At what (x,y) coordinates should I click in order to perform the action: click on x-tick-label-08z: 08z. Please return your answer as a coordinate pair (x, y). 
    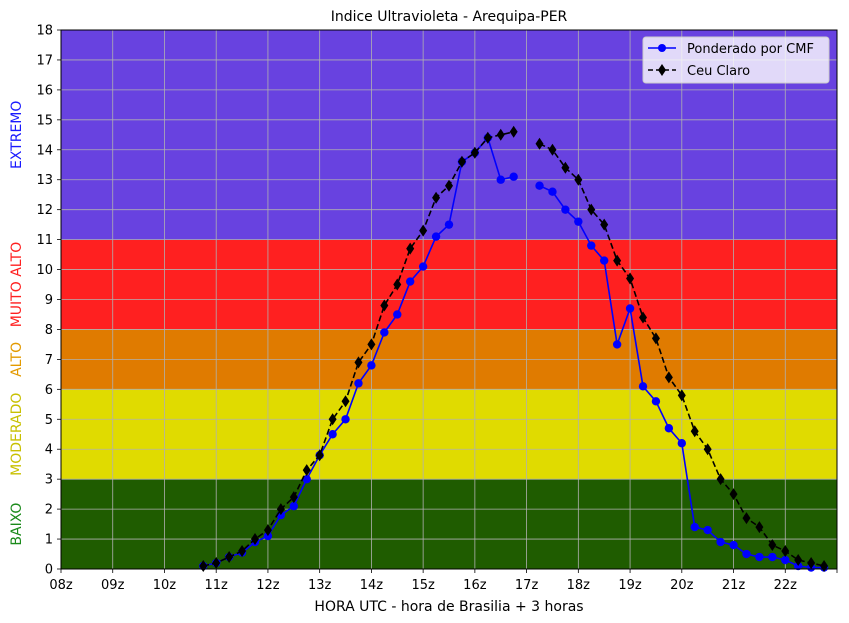
    Looking at the image, I should click on (61, 585).